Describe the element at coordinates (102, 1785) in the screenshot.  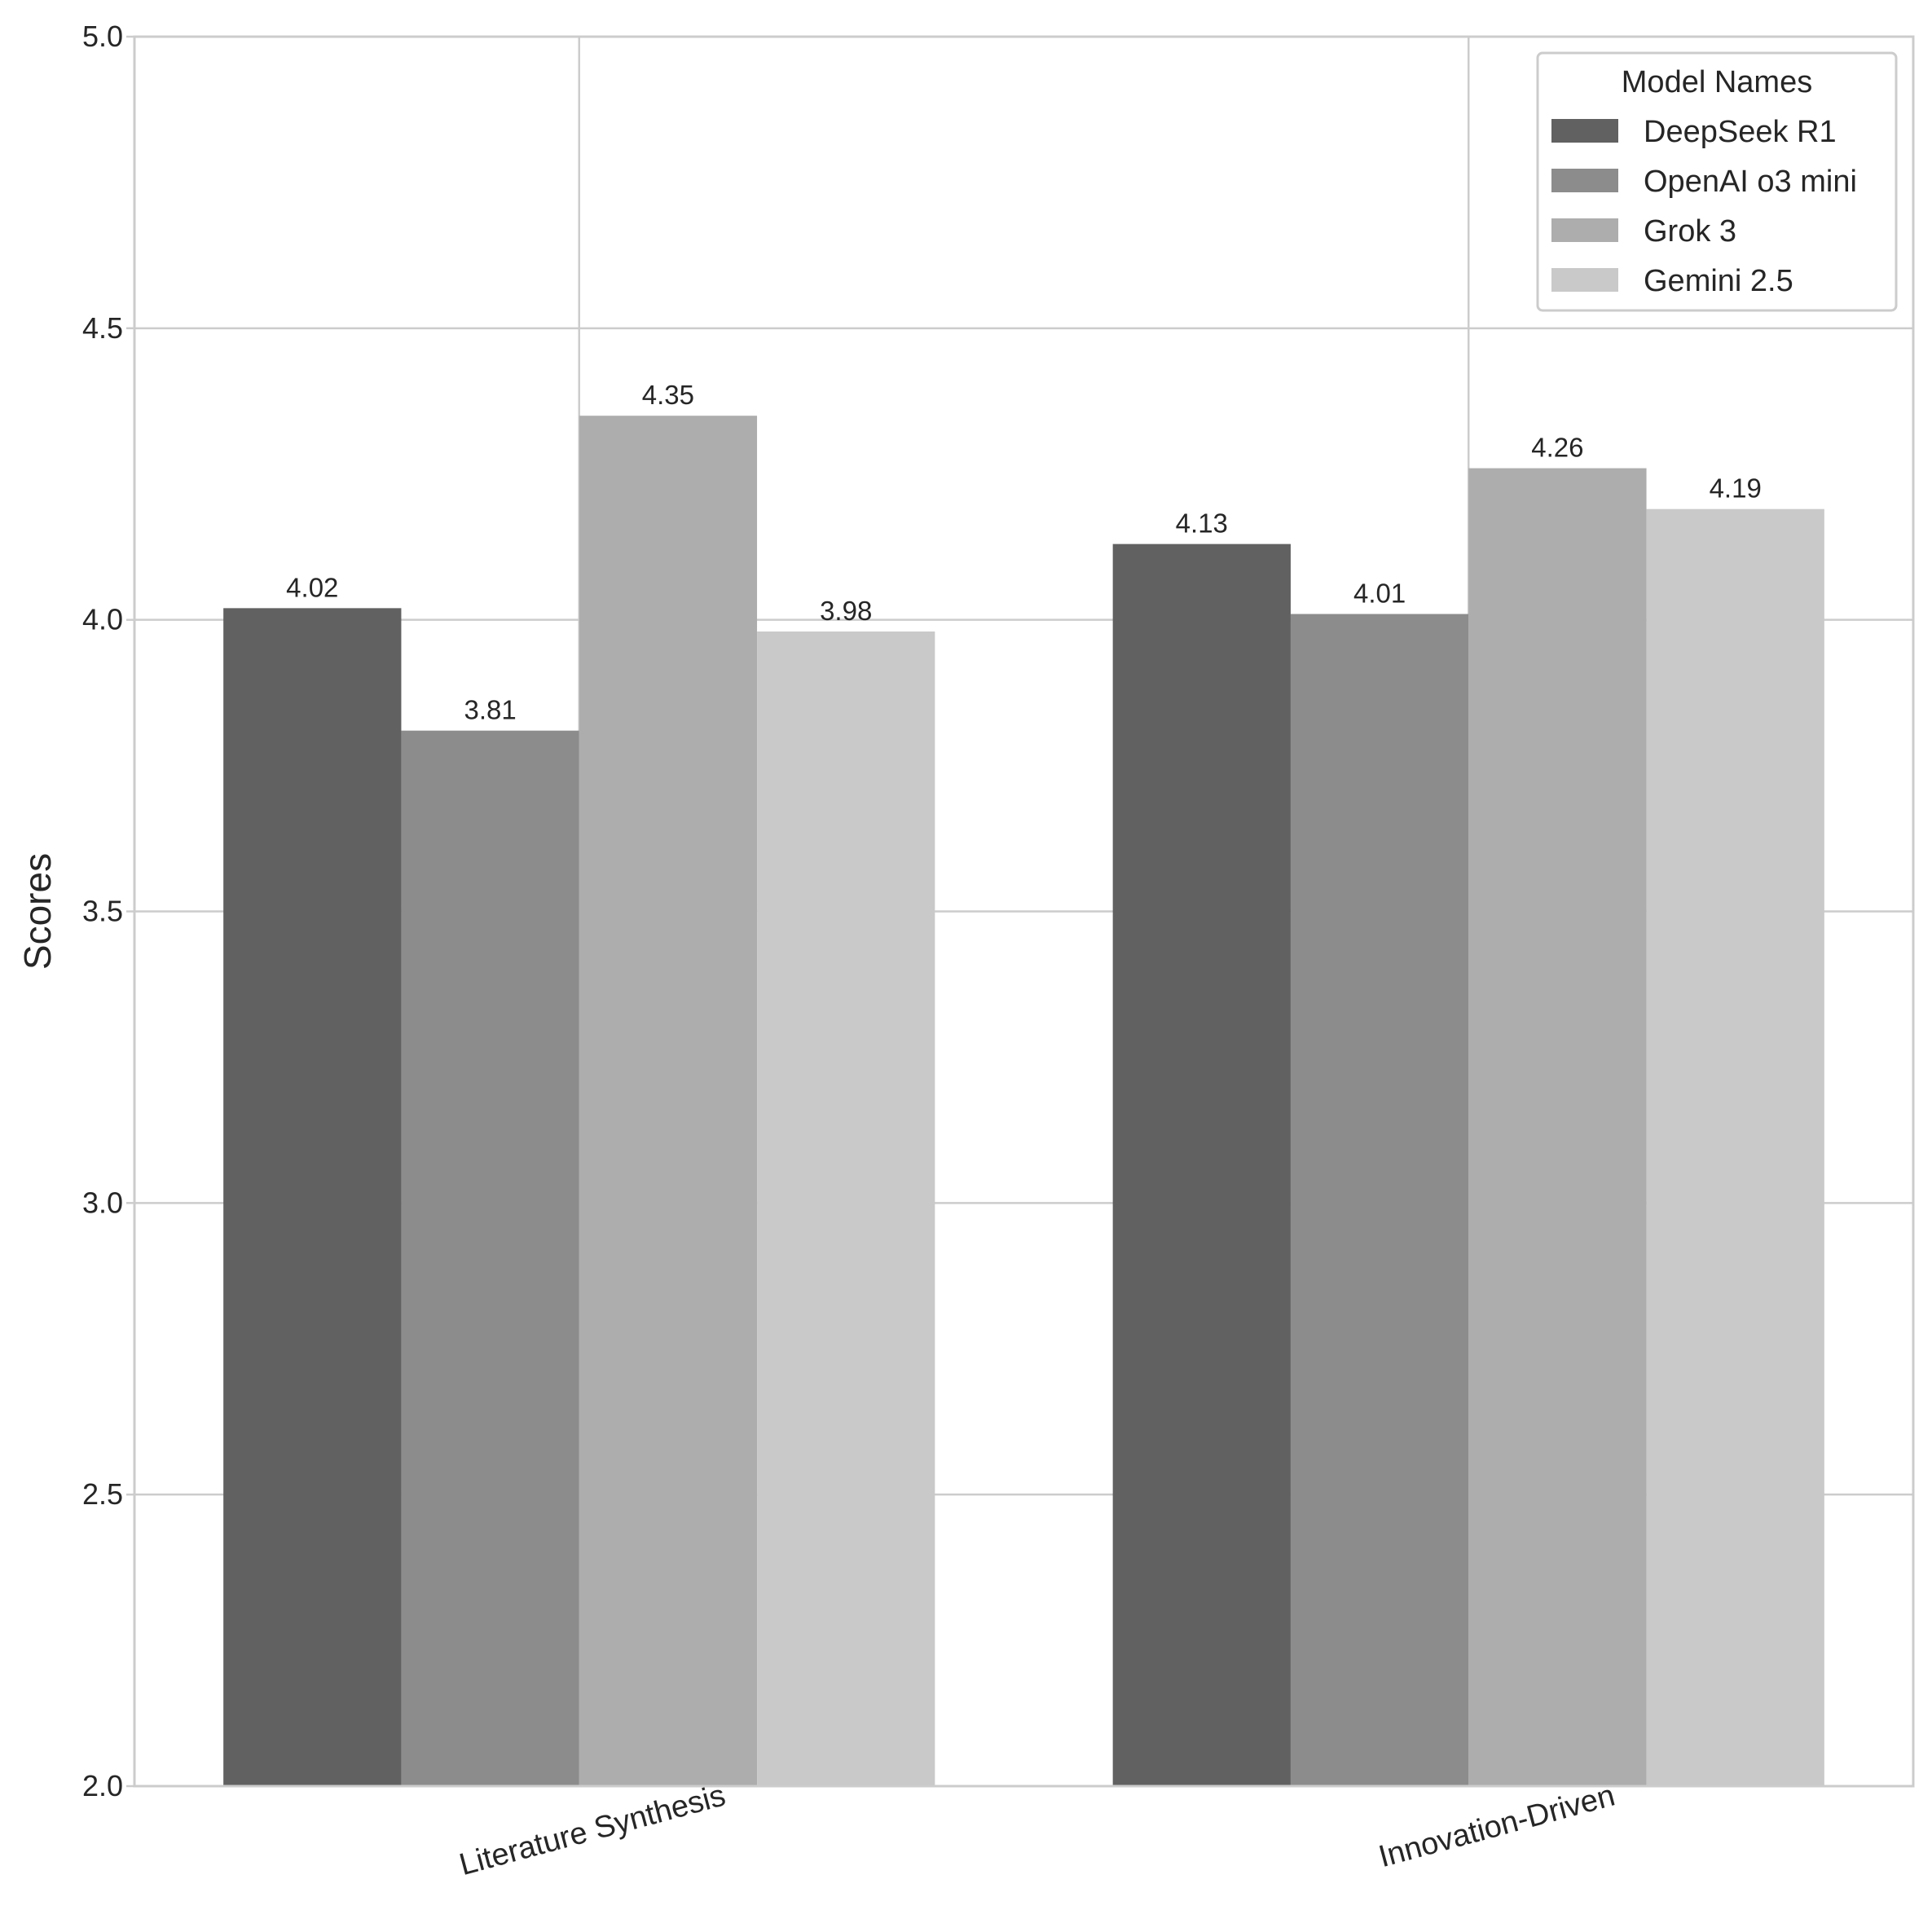
I see `y-tick-label: 2.0` at that location.